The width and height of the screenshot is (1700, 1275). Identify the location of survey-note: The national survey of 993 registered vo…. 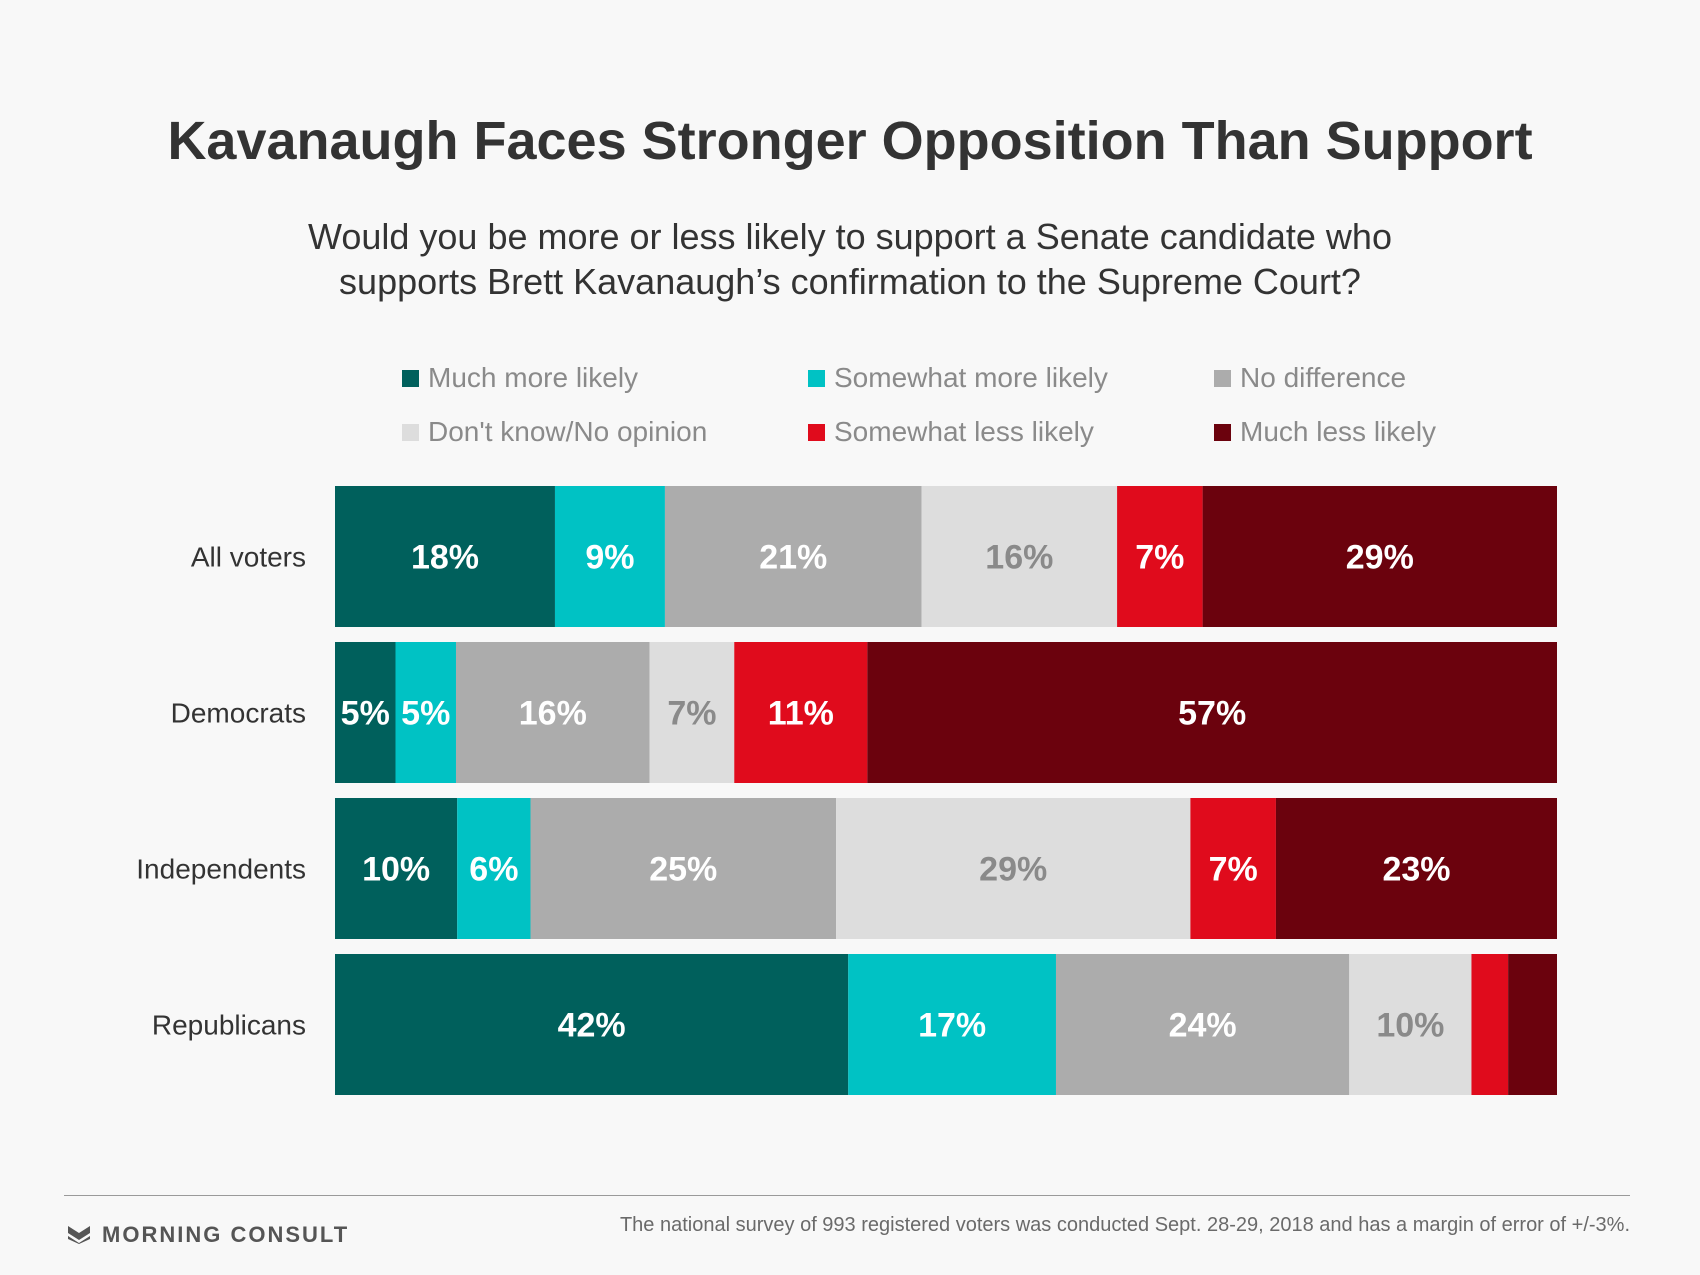
(1124, 1225).